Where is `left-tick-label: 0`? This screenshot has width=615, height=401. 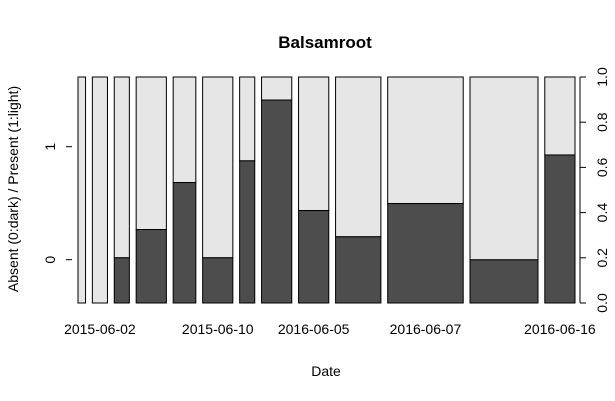 left-tick-label: 0 is located at coordinates (50, 260).